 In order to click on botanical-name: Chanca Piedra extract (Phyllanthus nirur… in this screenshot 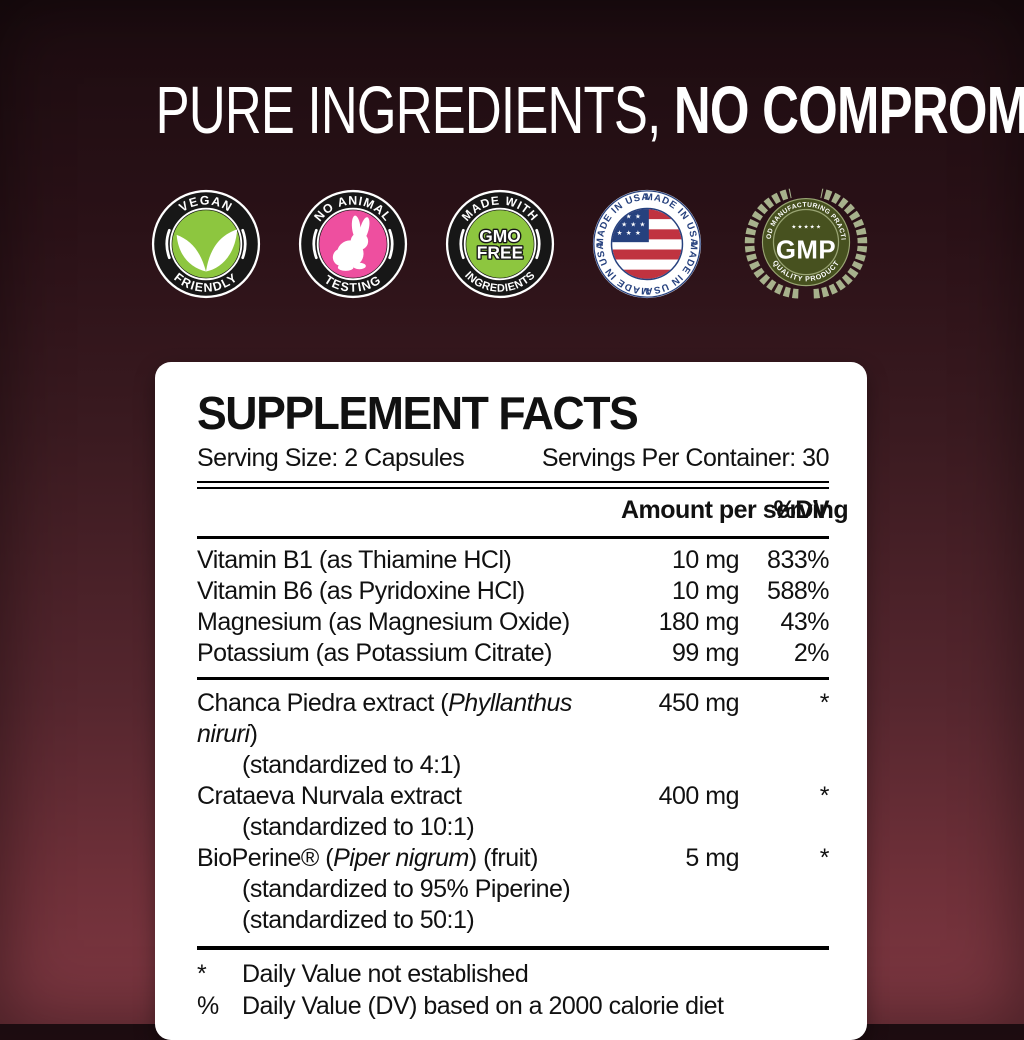, I will do `click(384, 718)`.